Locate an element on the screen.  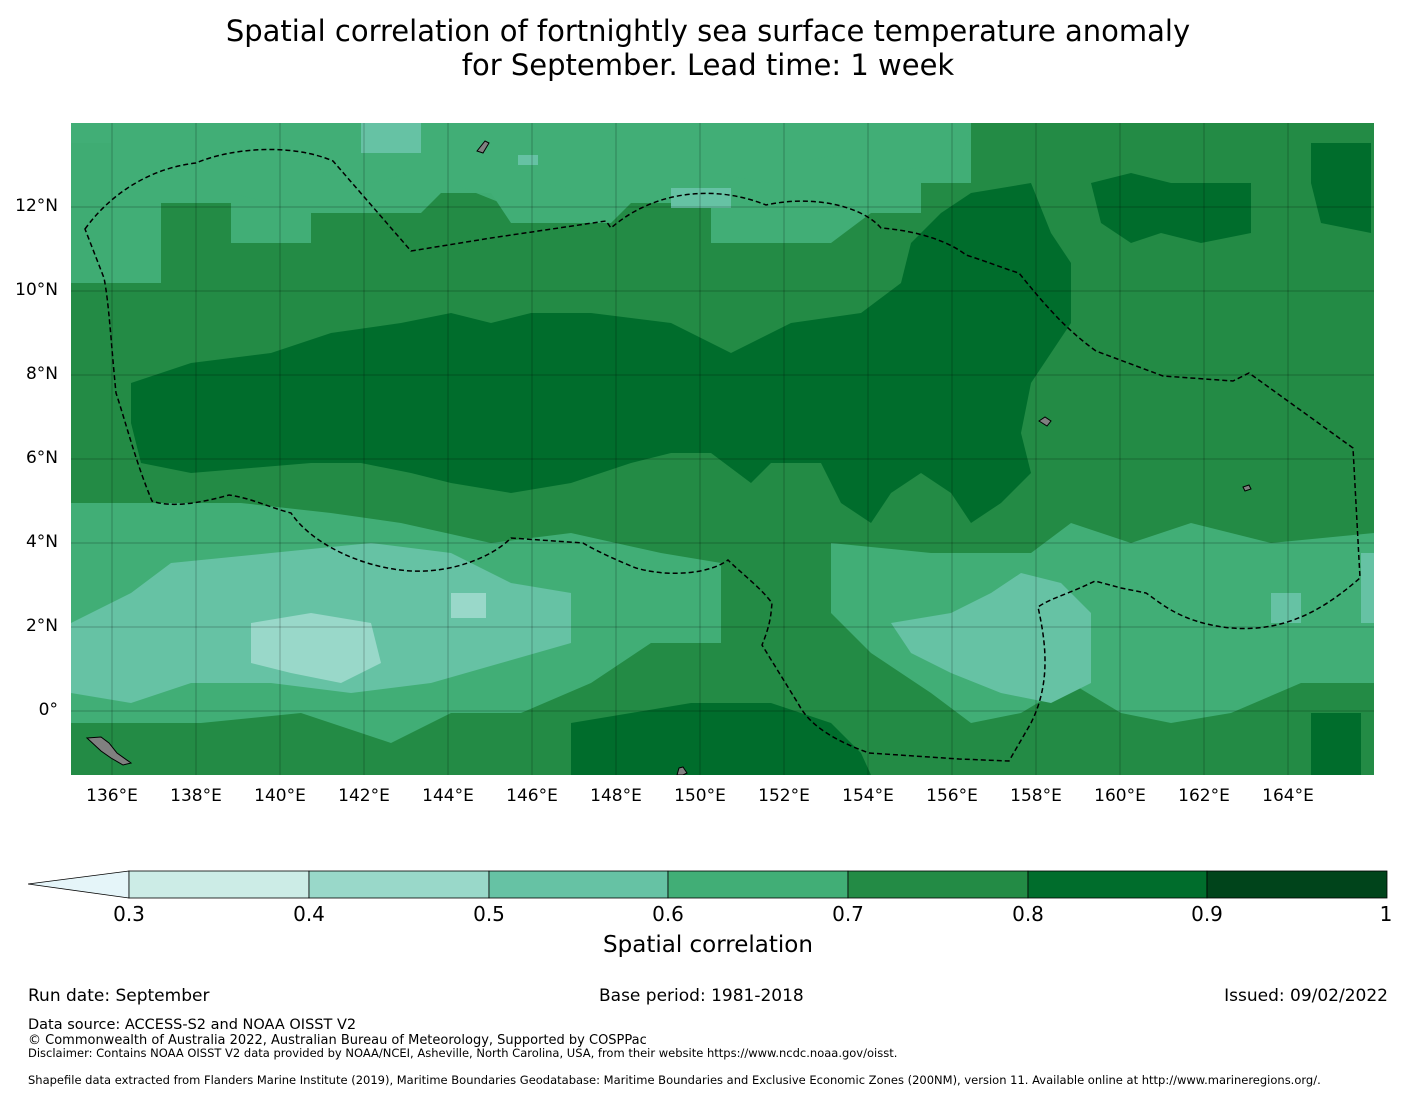
lon-label-138e: 138°E is located at coordinates (196, 796).